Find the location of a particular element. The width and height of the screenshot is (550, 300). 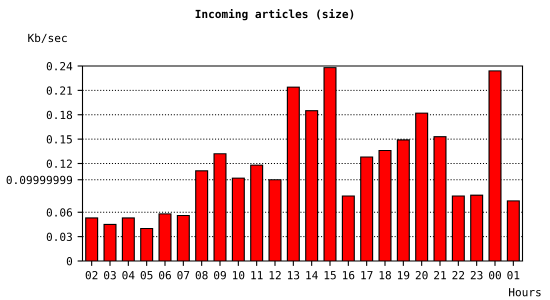

x-tick-label: 23 is located at coordinates (476, 275).